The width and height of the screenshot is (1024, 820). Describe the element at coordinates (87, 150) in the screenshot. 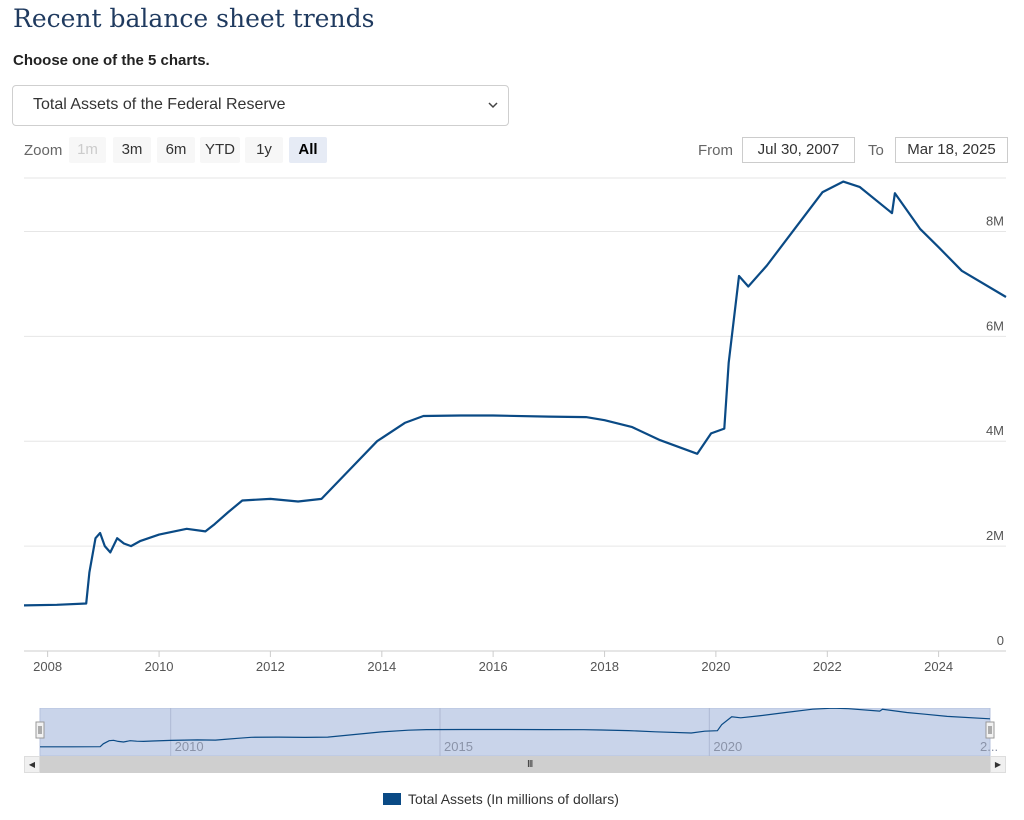

I see `zoom-1m-button: 1m` at that location.